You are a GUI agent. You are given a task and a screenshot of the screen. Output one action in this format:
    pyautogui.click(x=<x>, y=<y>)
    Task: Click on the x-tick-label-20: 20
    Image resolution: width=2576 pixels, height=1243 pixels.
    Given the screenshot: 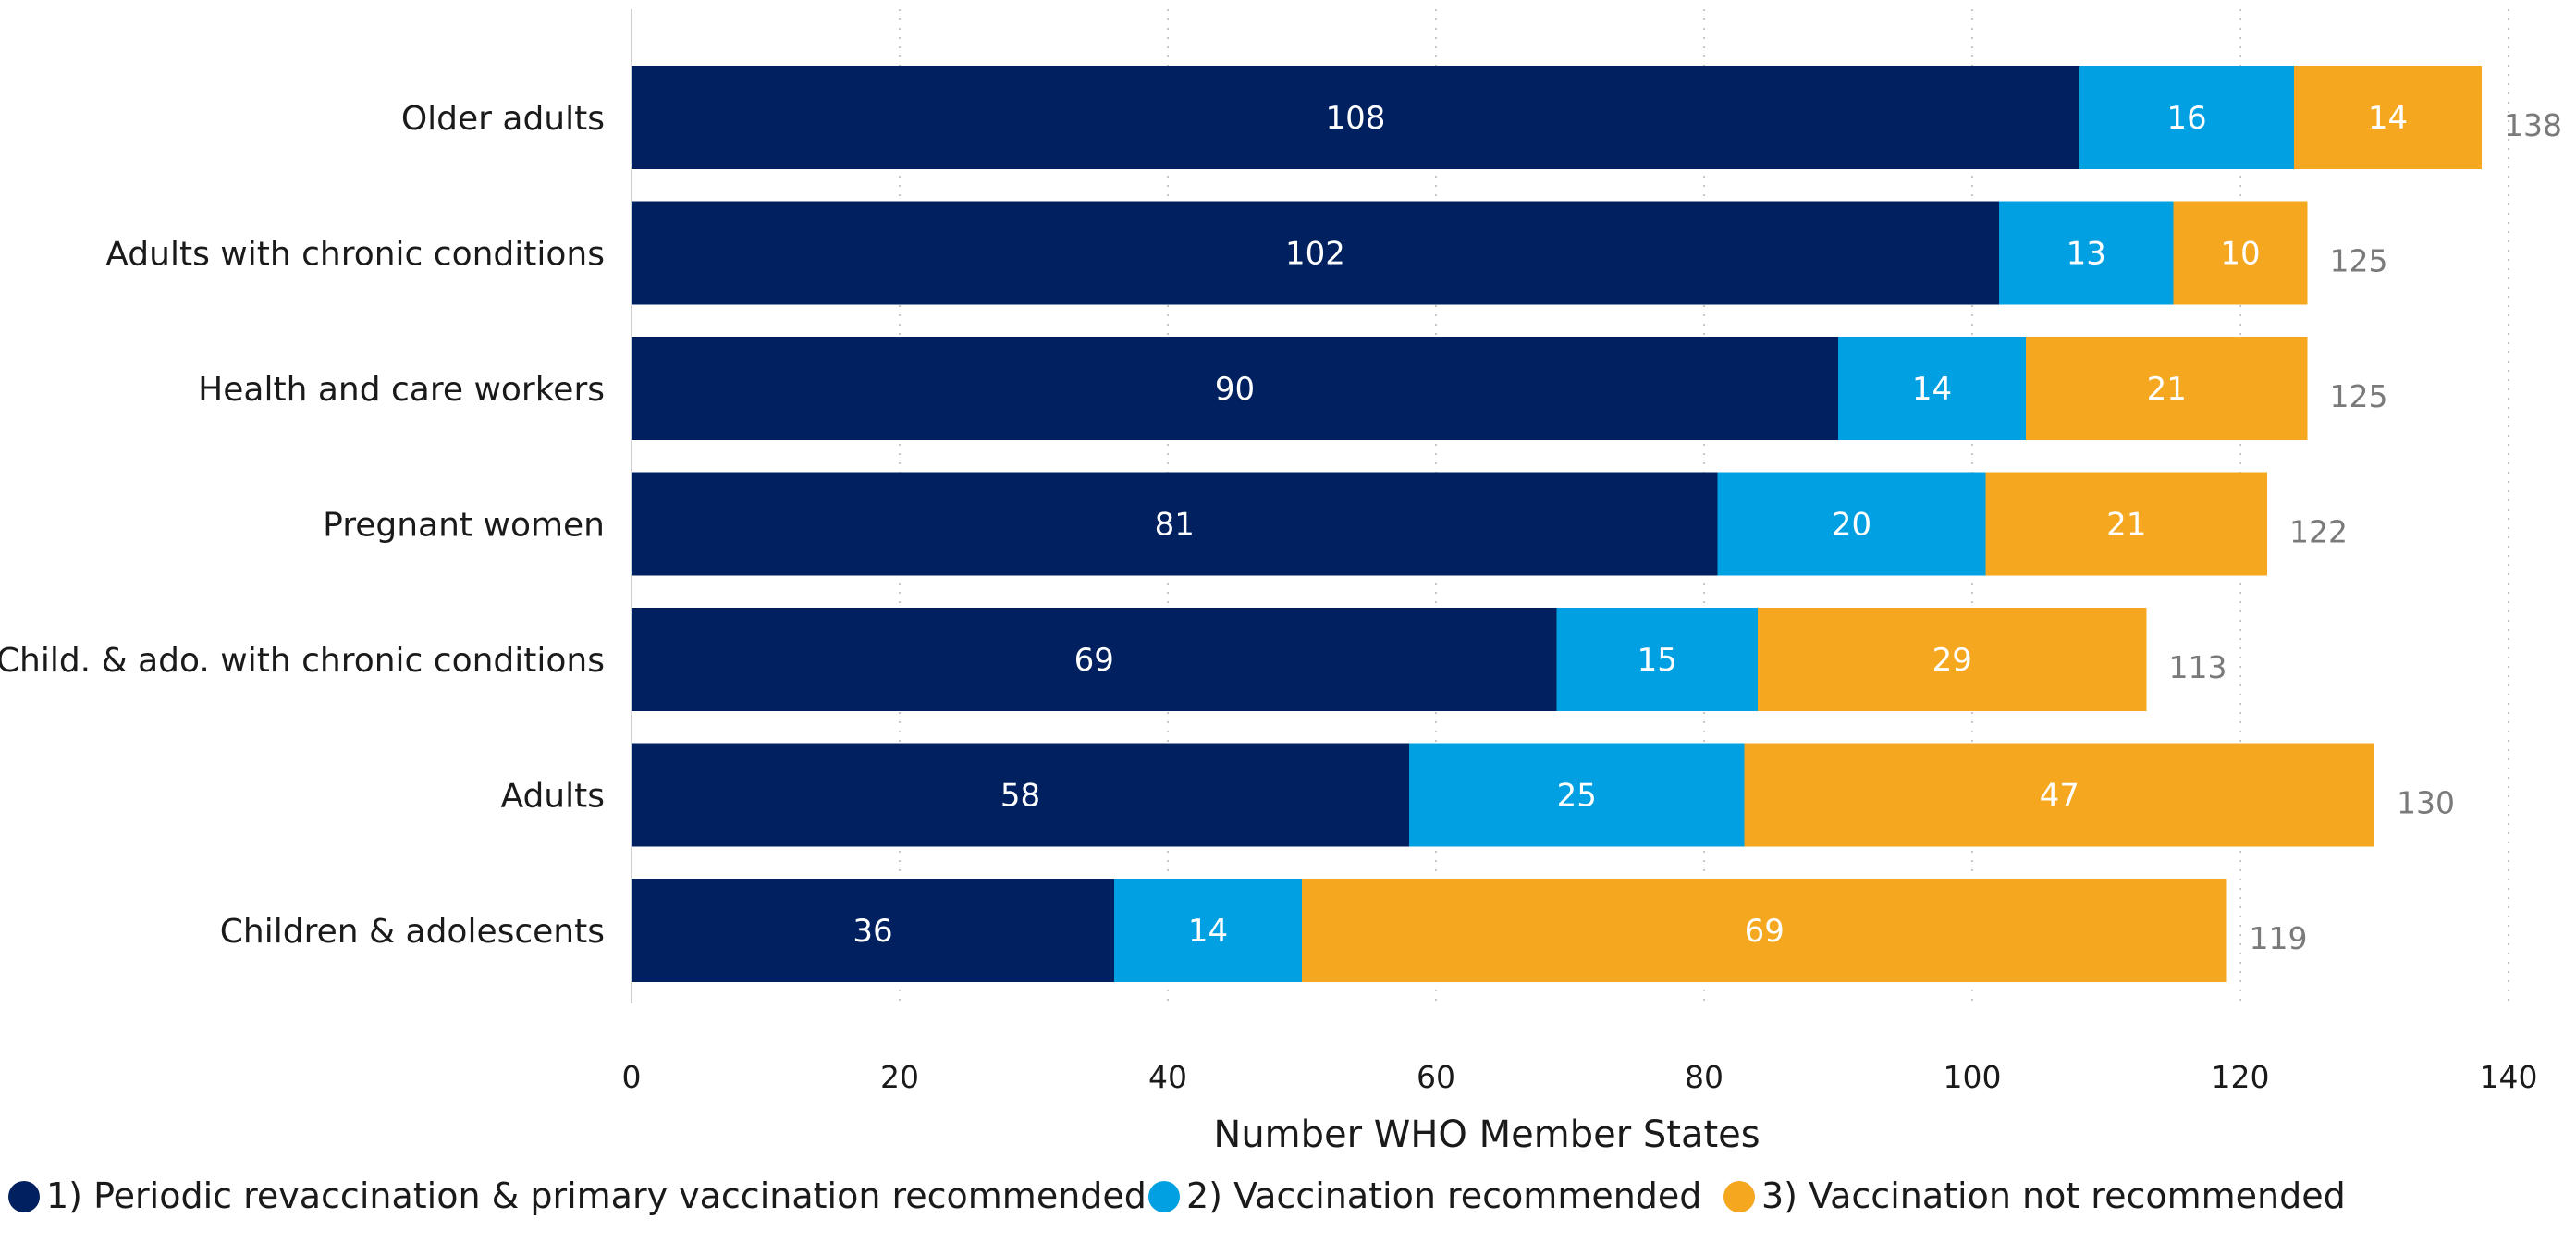 What is the action you would take?
    pyautogui.click(x=899, y=1077)
    